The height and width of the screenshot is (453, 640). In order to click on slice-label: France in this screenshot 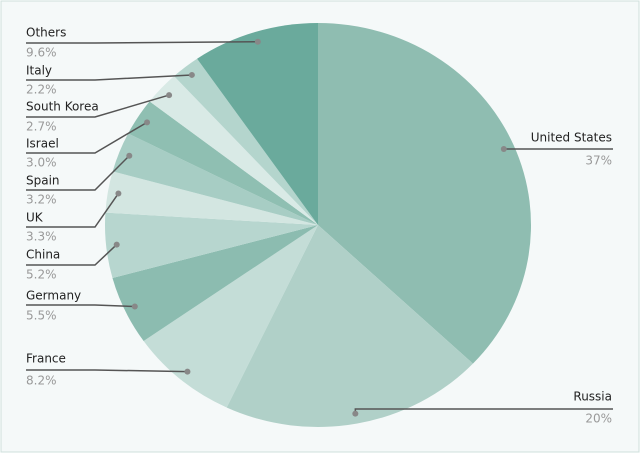, I will do `click(46, 359)`.